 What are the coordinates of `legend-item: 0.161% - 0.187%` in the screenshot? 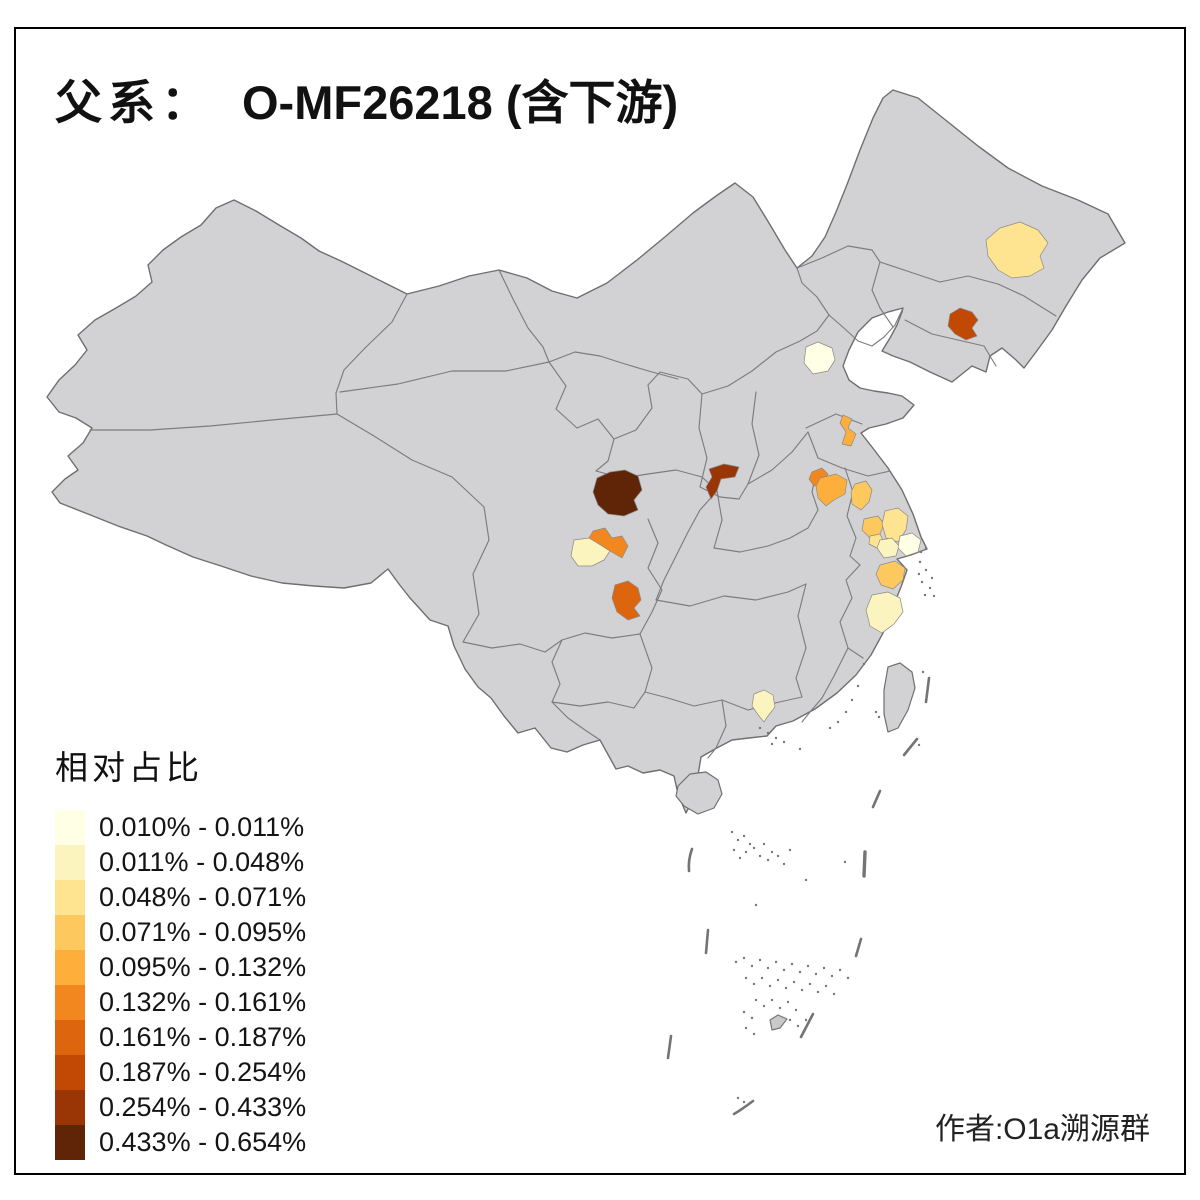 It's located at (180, 1037).